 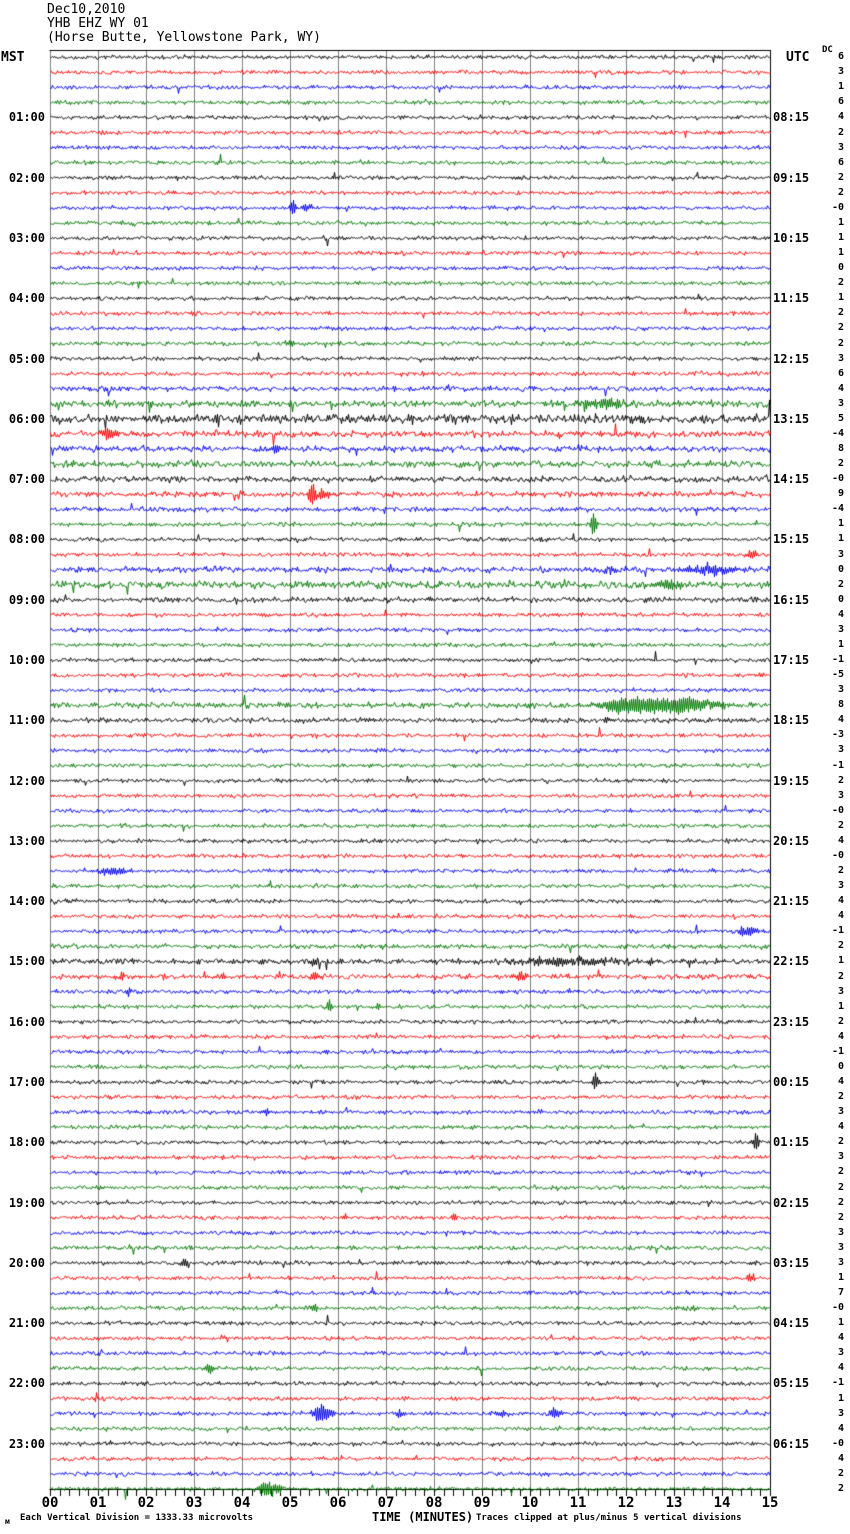 What do you see at coordinates (26, 418) in the screenshot?
I see `left-time-label: 06:00` at bounding box center [26, 418].